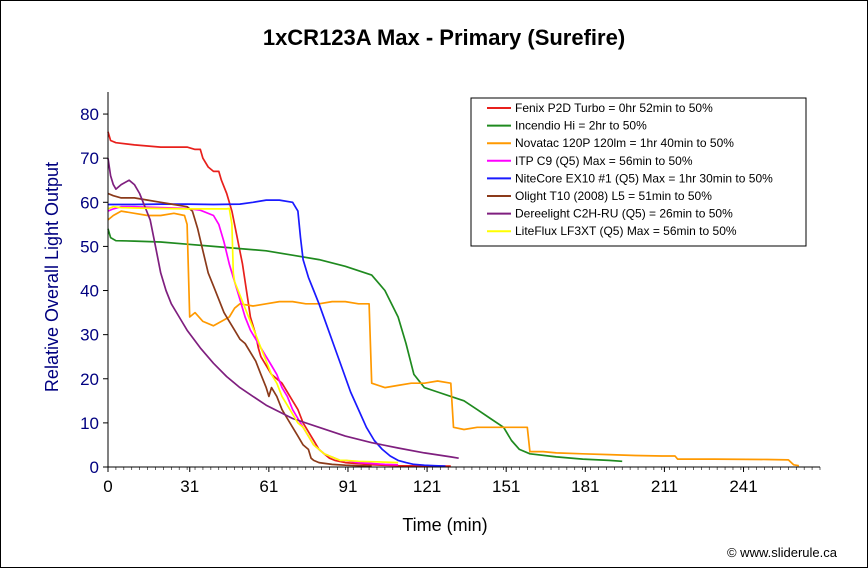 Image resolution: width=868 pixels, height=568 pixels. I want to click on credit-text: © www.sliderule.ca, so click(782, 552).